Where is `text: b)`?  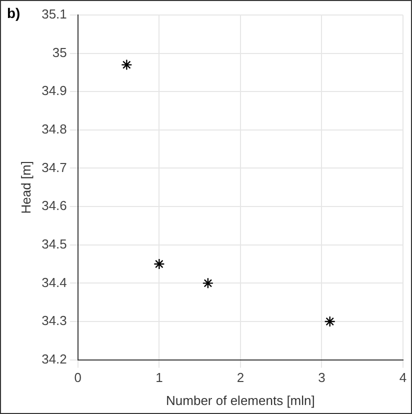
text: b) is located at coordinates (13, 12).